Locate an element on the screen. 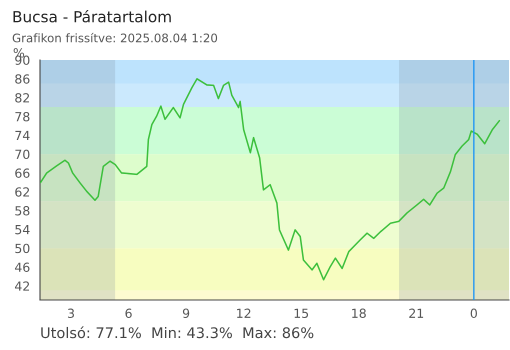  y-tick-label: 62 is located at coordinates (22, 192).